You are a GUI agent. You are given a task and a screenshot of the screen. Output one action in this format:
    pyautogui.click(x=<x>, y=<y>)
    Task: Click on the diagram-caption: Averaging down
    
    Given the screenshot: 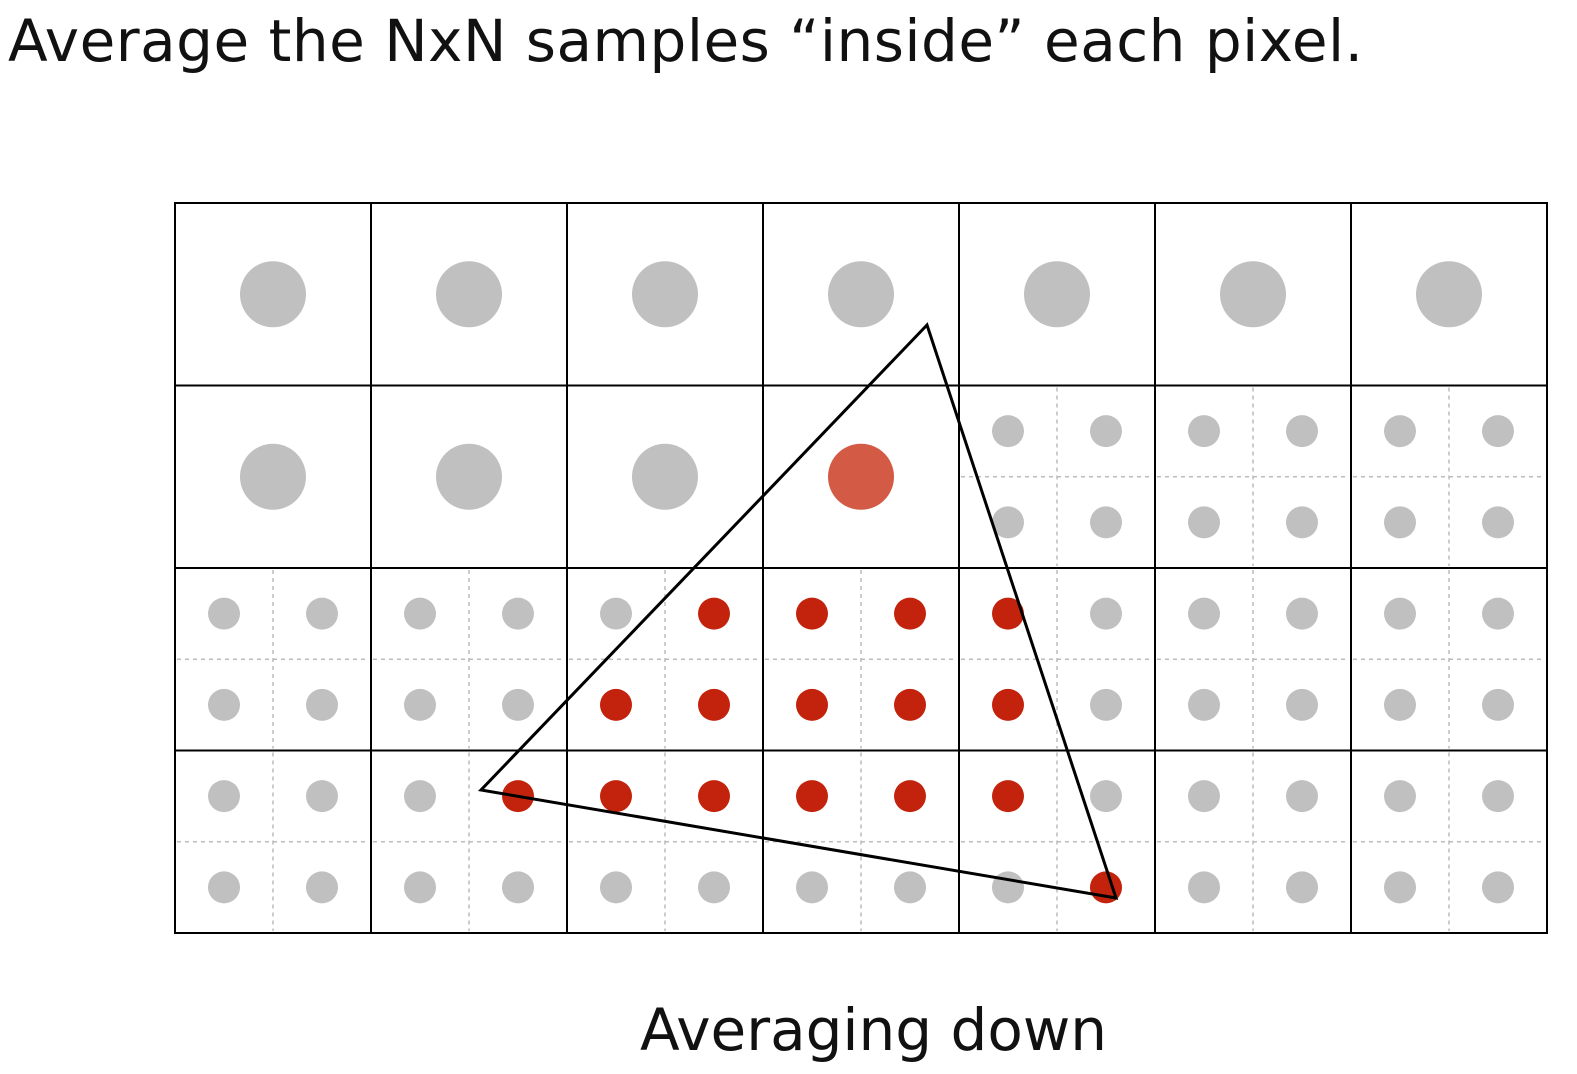 What is the action you would take?
    pyautogui.click(x=873, y=1030)
    